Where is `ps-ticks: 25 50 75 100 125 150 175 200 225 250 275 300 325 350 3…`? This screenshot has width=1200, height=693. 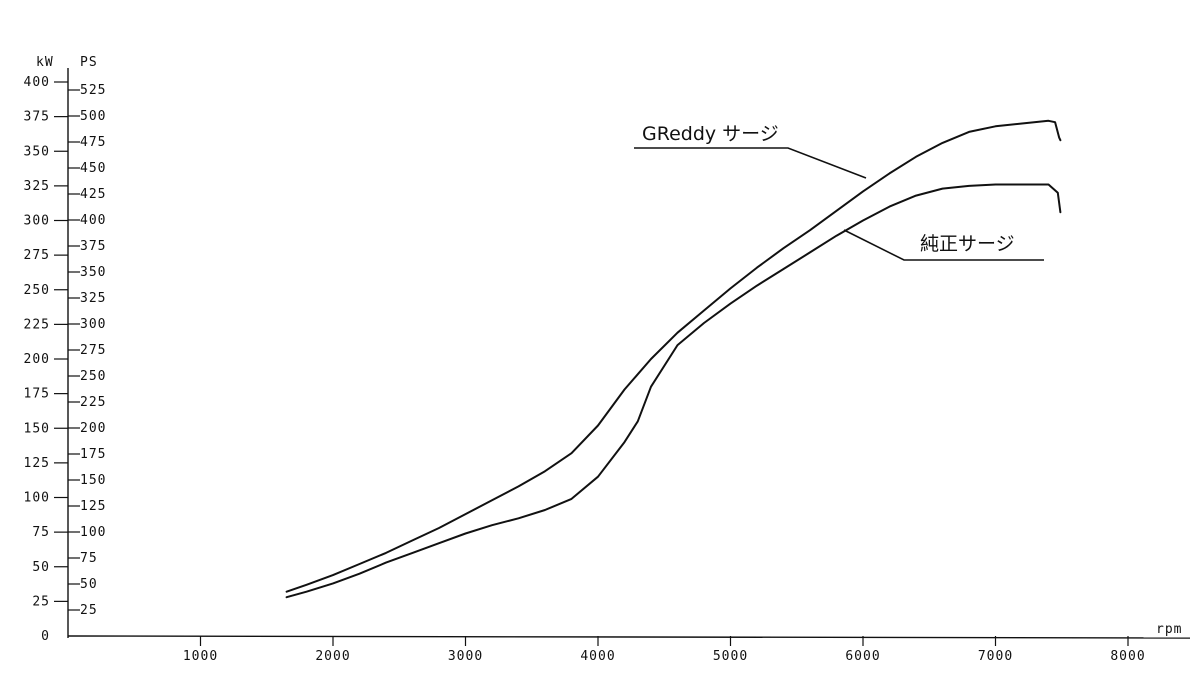
ps-ticks: 25 50 75 100 125 150 175 200 225 250 275 300 325 350 3… is located at coordinates (87, 350).